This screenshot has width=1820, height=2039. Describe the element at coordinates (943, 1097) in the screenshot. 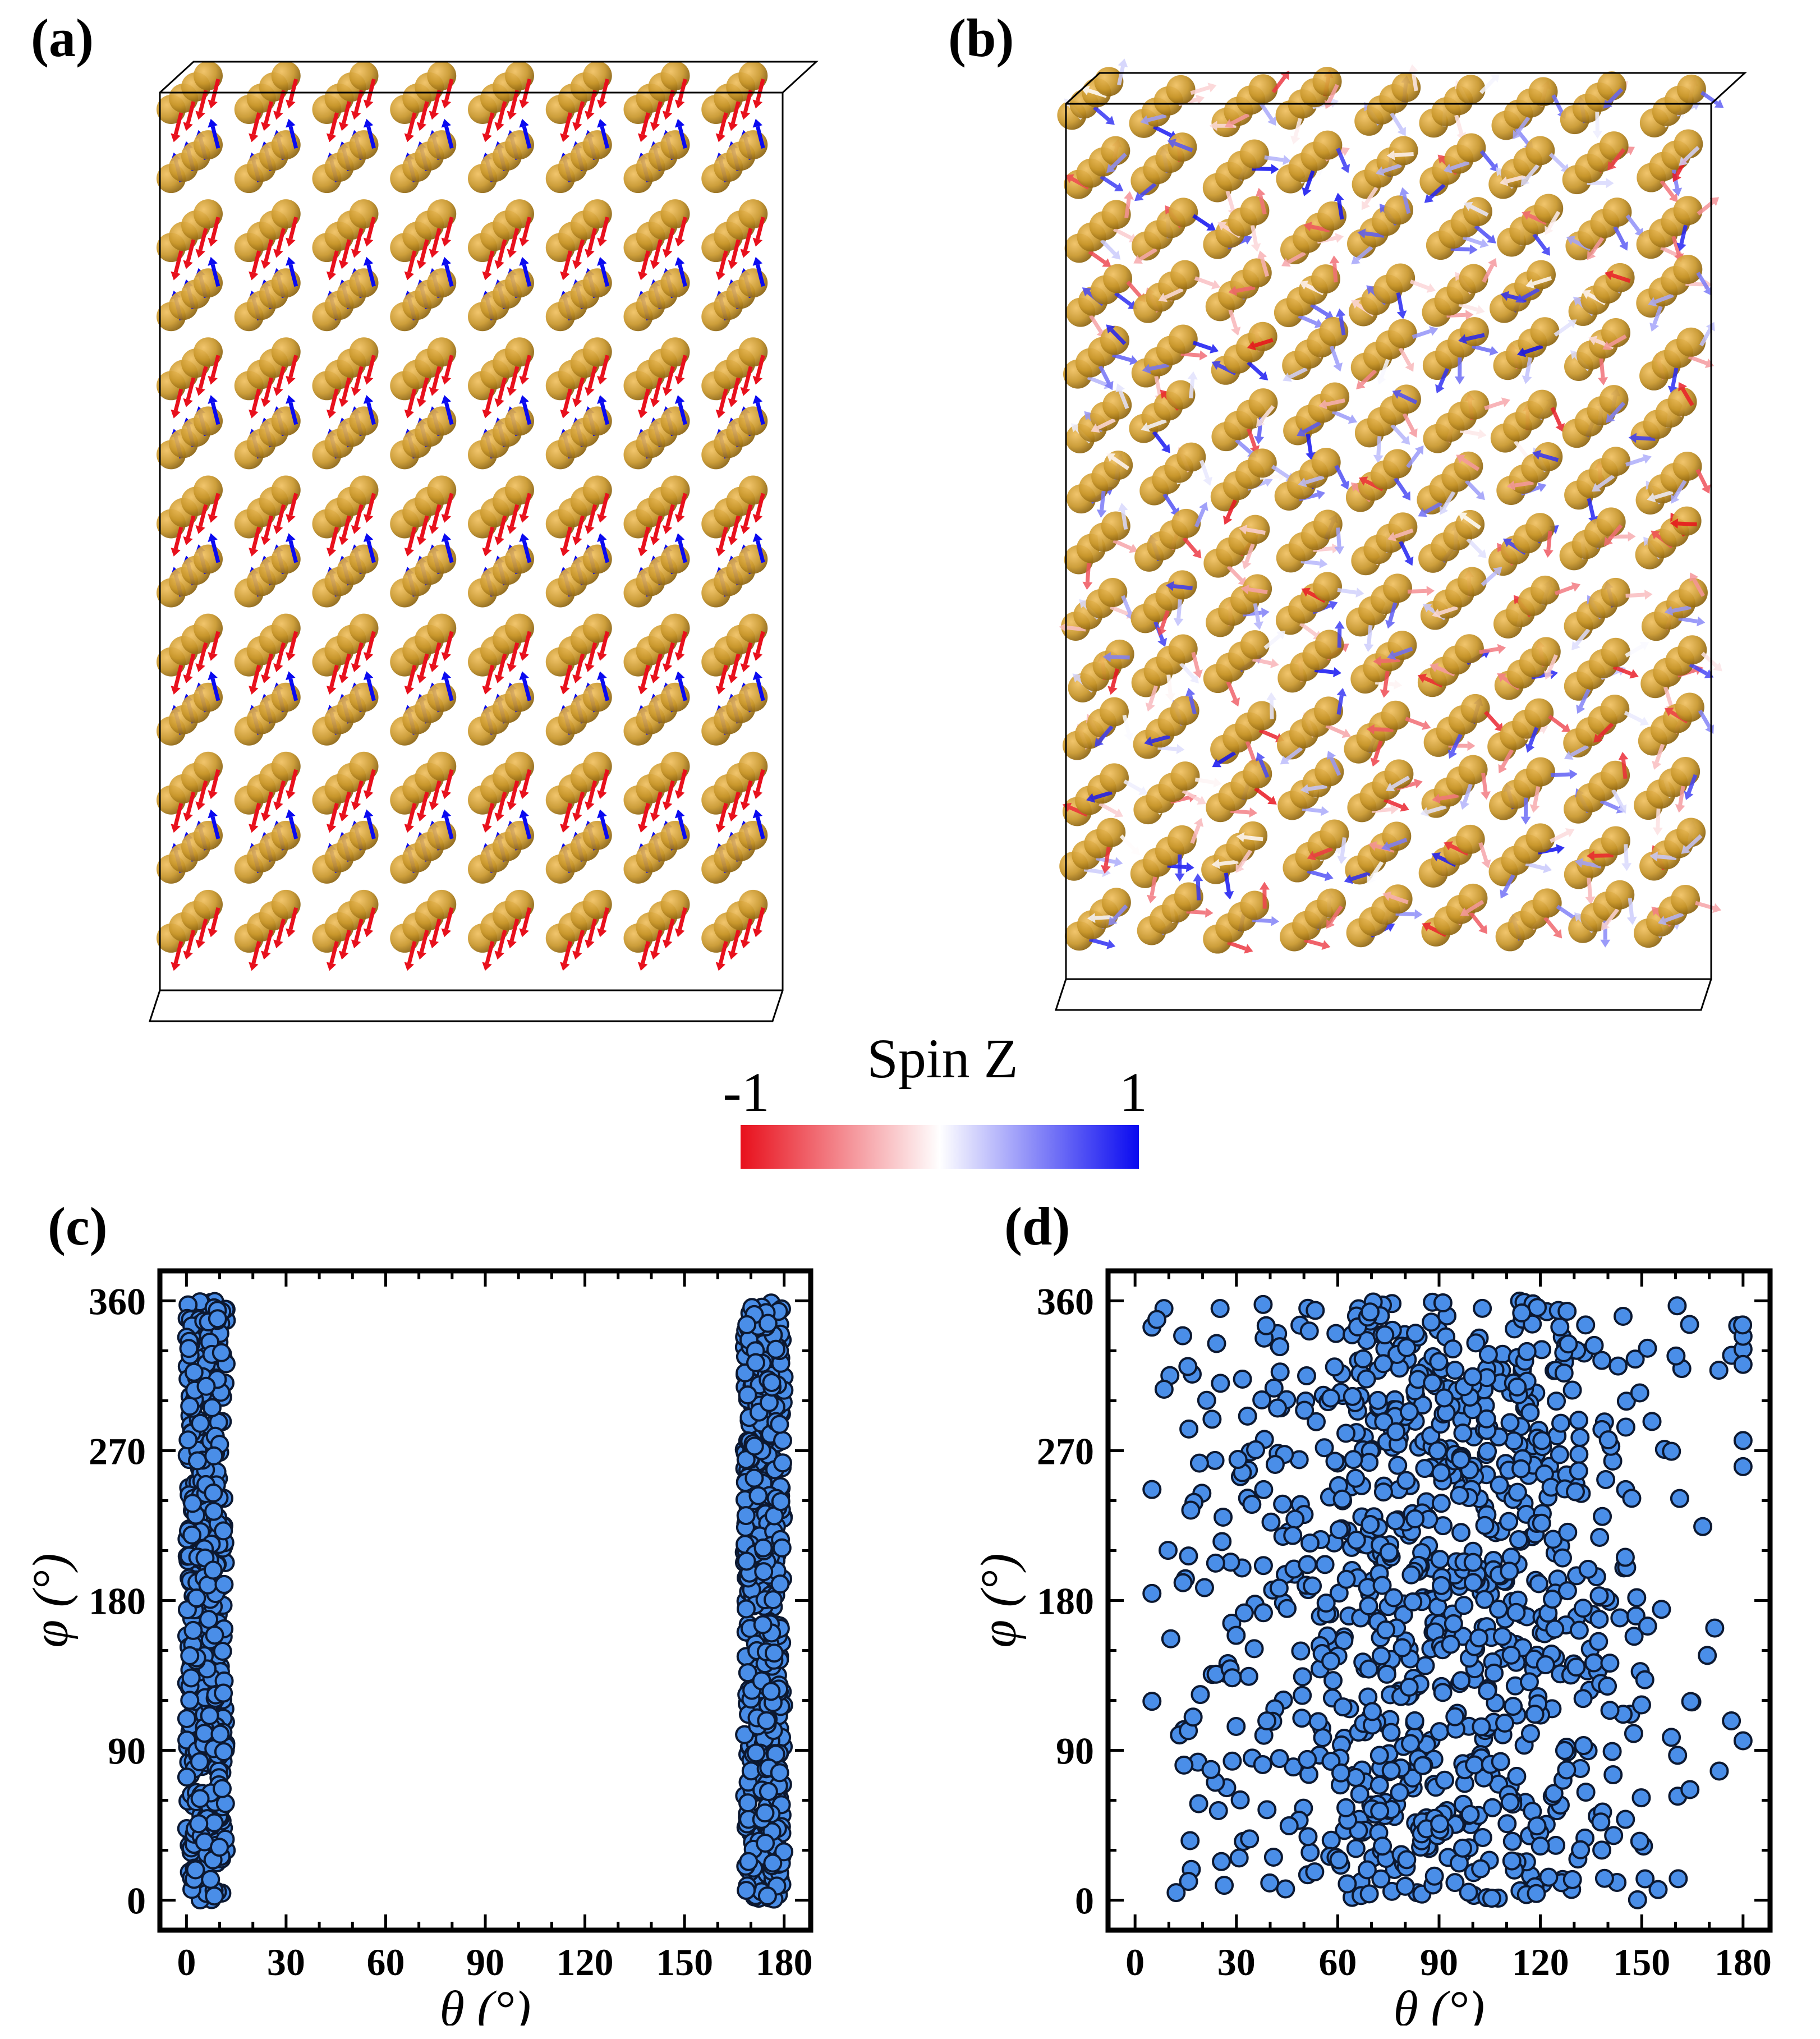

I see `spin-z-colorbar: Spin Z -1 1` at that location.